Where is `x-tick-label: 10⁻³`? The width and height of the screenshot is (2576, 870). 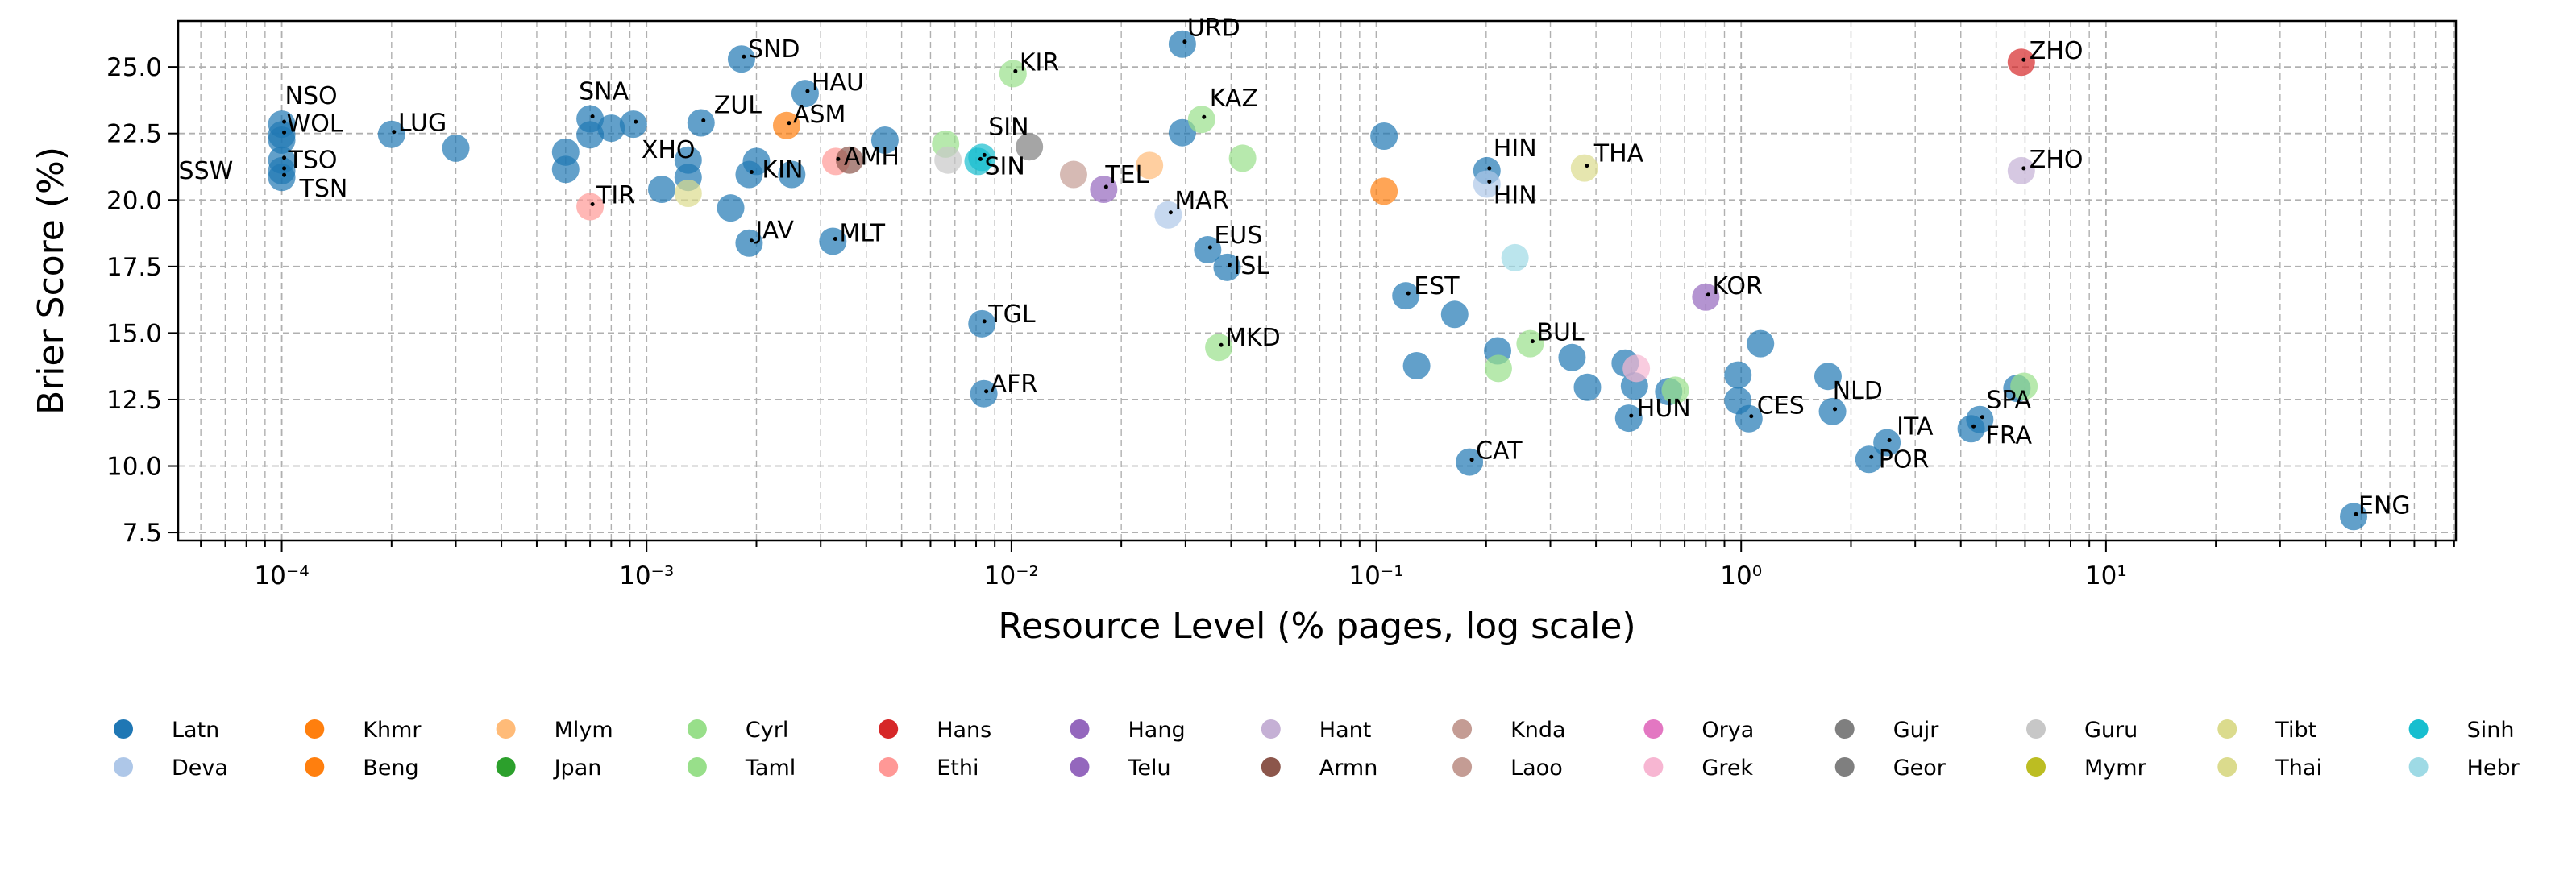 x-tick-label: 10⁻³ is located at coordinates (646, 575).